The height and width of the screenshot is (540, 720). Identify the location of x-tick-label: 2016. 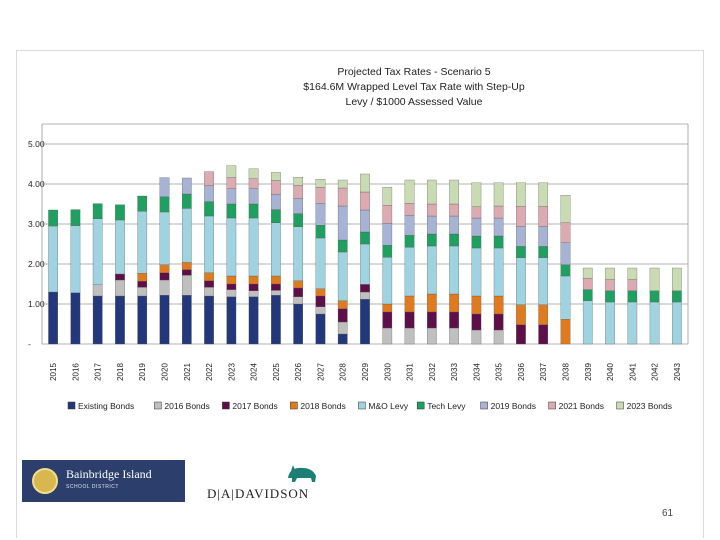
(75, 372).